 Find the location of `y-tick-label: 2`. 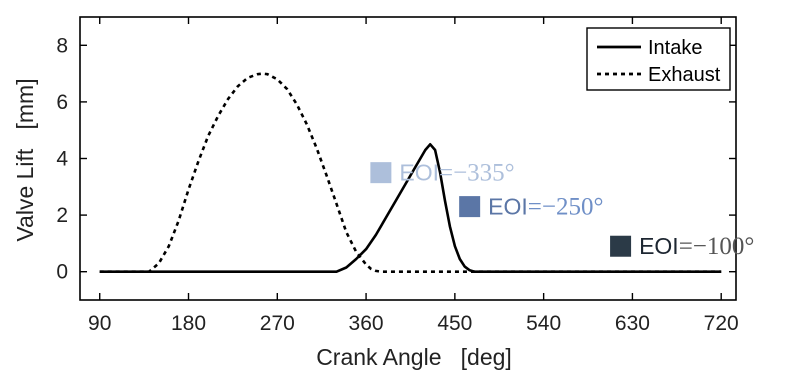

y-tick-label: 2 is located at coordinates (62, 215).